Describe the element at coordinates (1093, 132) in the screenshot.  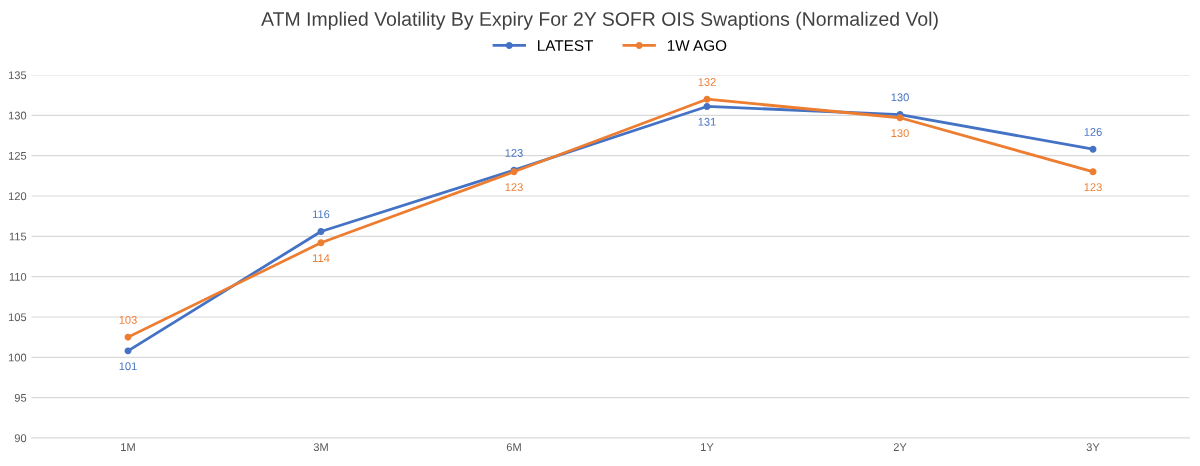
I see `data-label: 126` at that location.